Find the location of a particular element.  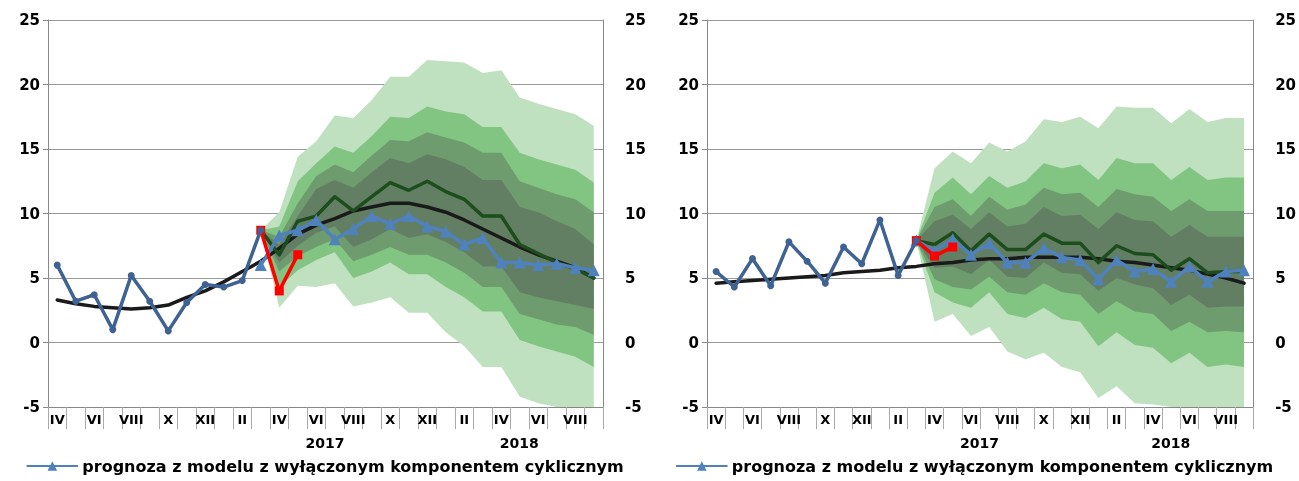

y2-tick-label: 25 is located at coordinates (1285, 20).